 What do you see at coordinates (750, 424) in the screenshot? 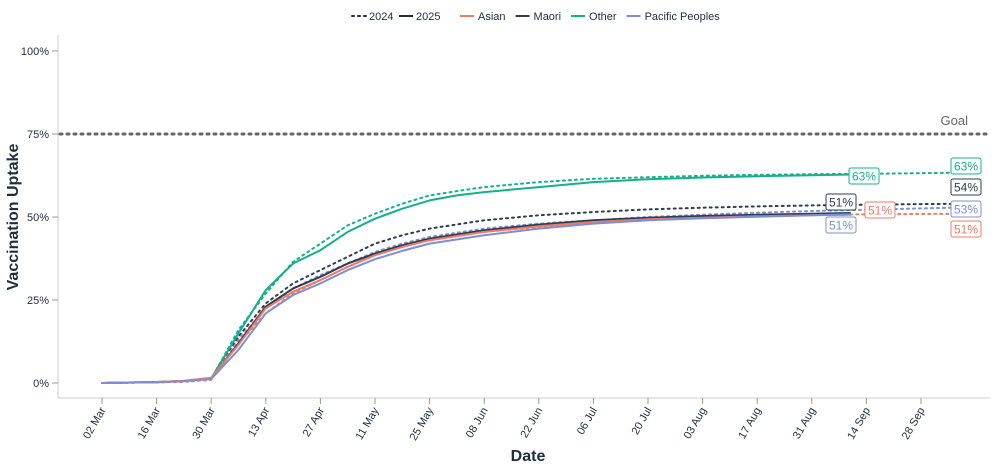
I see `x-tick-label: 17 Aug` at bounding box center [750, 424].